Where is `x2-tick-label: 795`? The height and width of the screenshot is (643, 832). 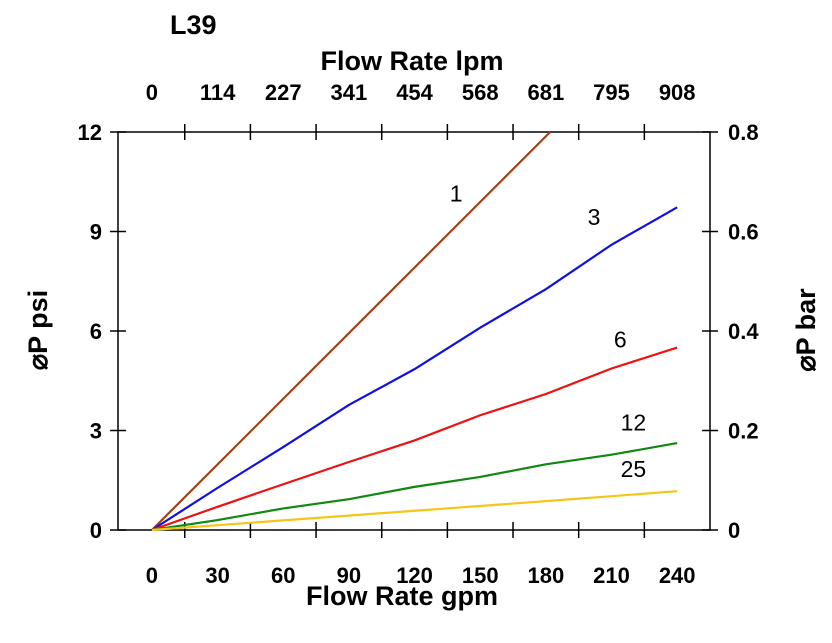
x2-tick-label: 795 is located at coordinates (611, 92).